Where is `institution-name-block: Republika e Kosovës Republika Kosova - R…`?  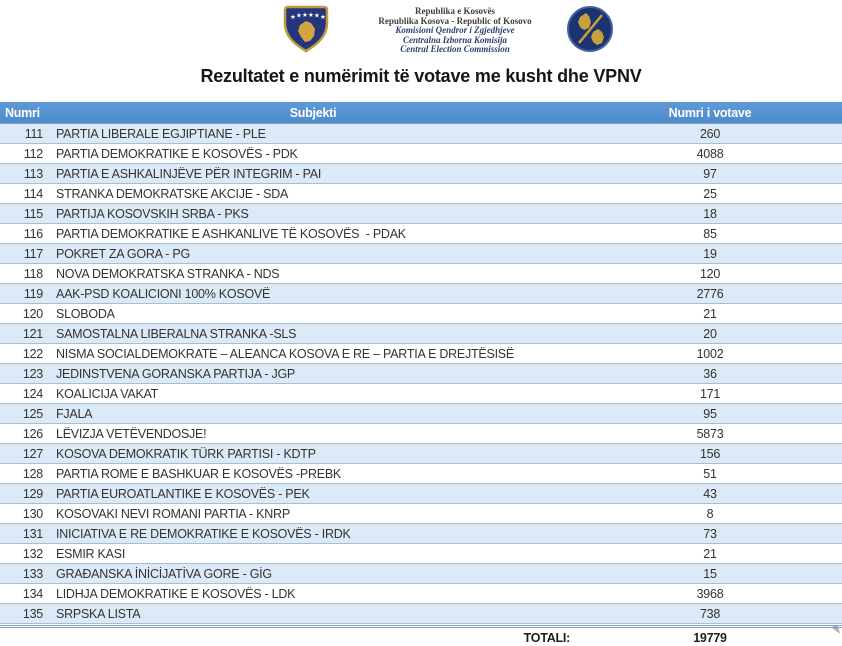
institution-name-block: Republika e Kosovës Republika Kosova - R… is located at coordinates (455, 30).